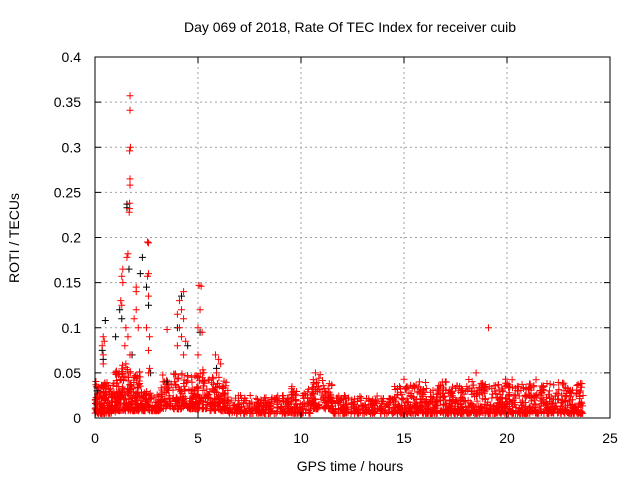  I want to click on y-axis-label: ROTI / TECUs, so click(14, 238).